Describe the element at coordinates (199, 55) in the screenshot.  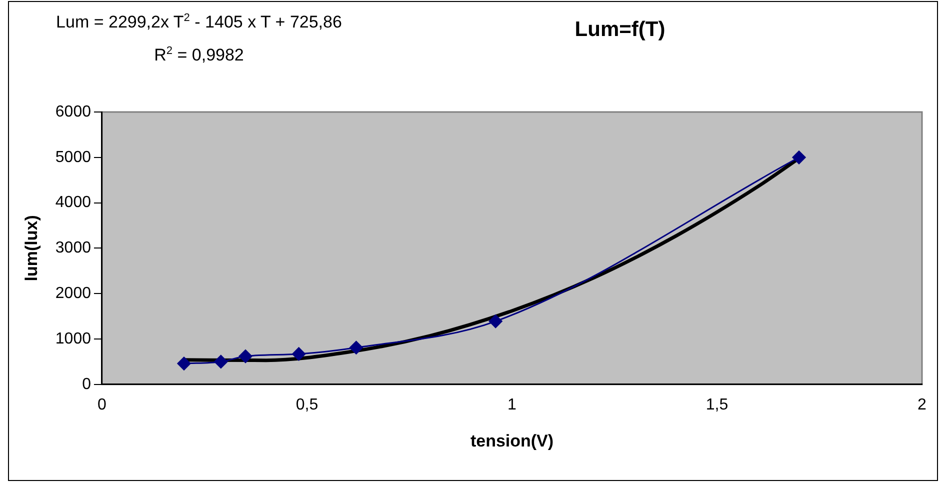
I see `text: R$^{2}$ = 0,9982` at that location.